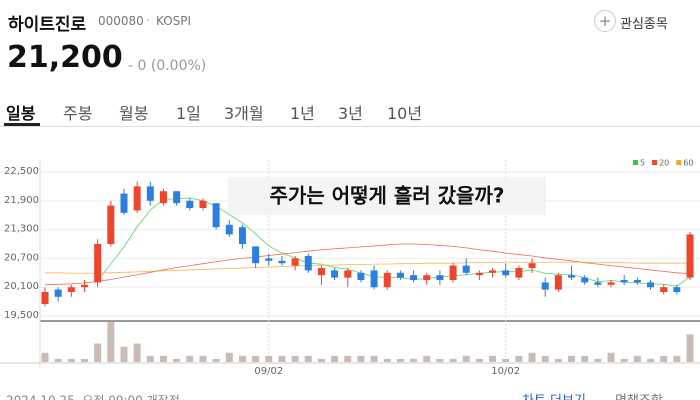  I want to click on stock-code: 000080, so click(121, 21).